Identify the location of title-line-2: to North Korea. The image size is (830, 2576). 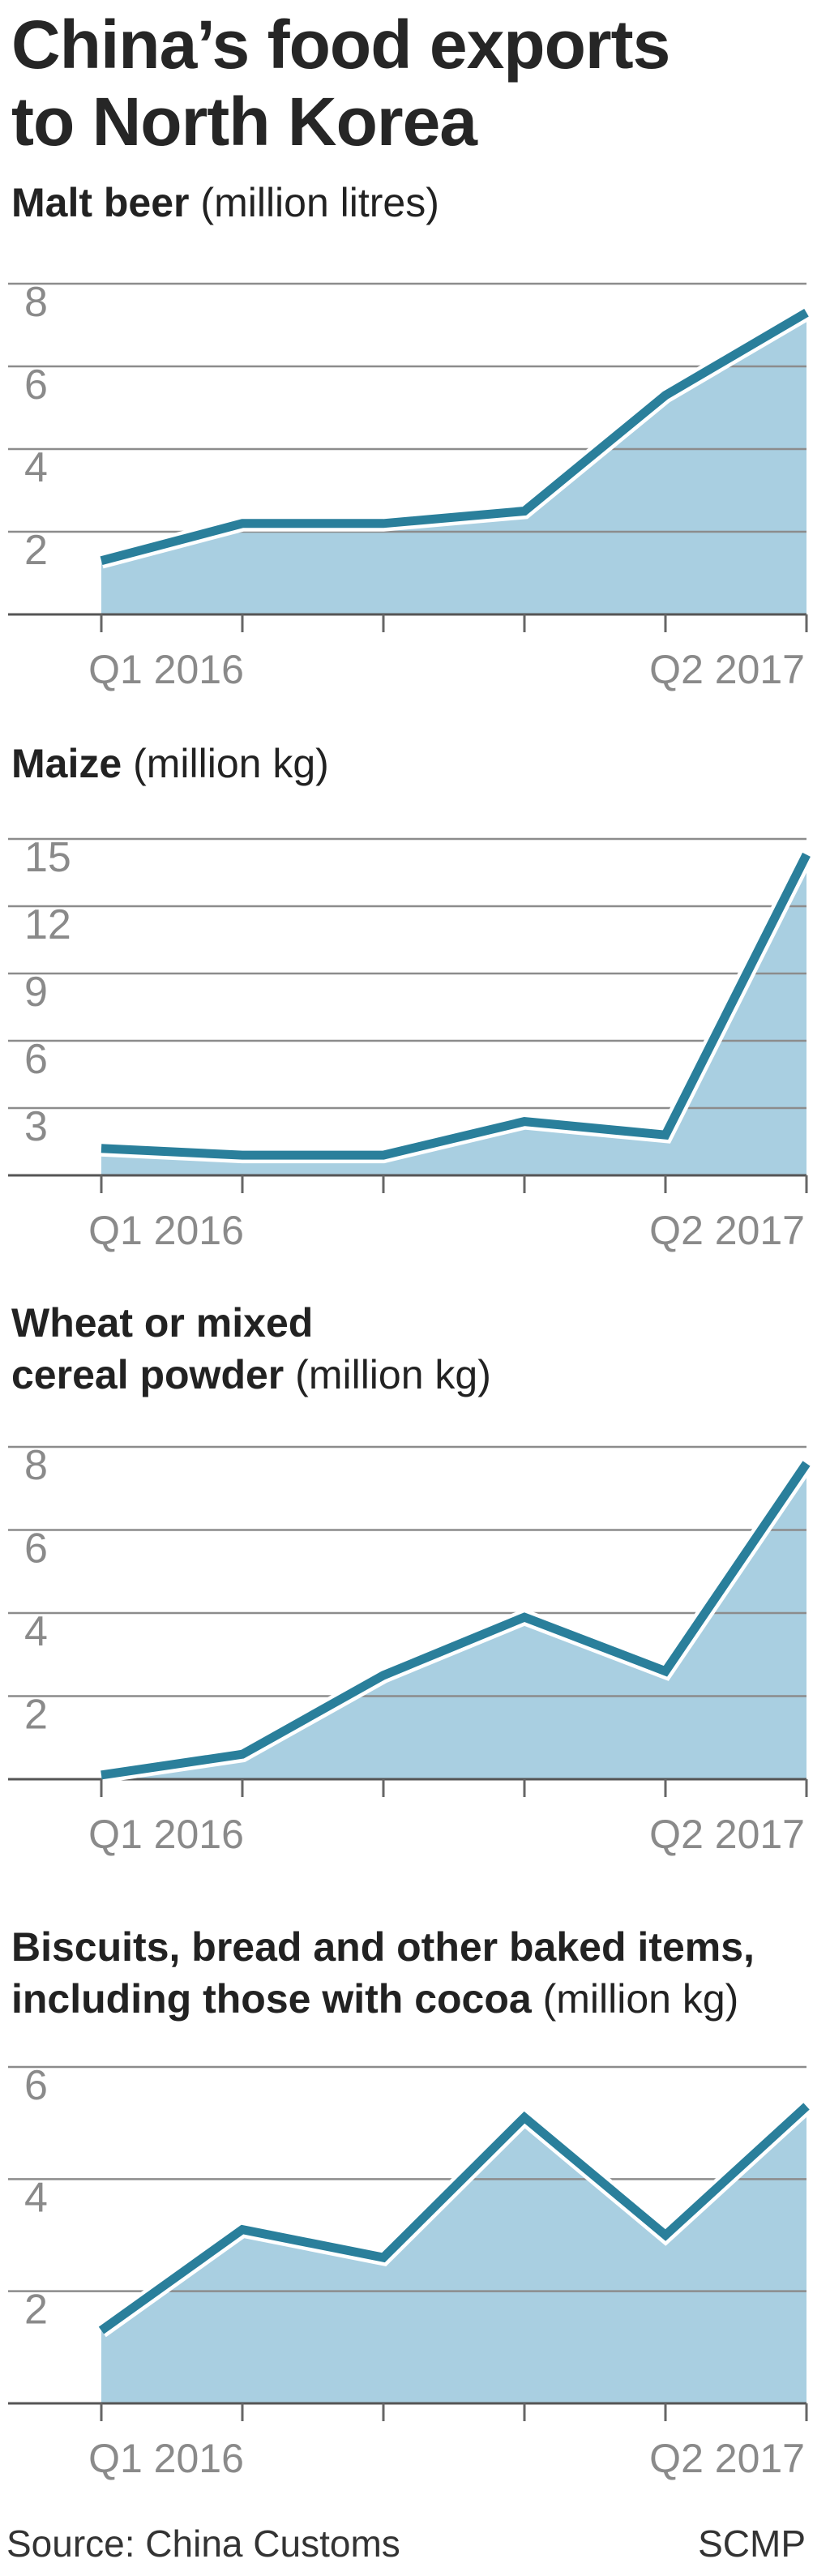
(244, 121).